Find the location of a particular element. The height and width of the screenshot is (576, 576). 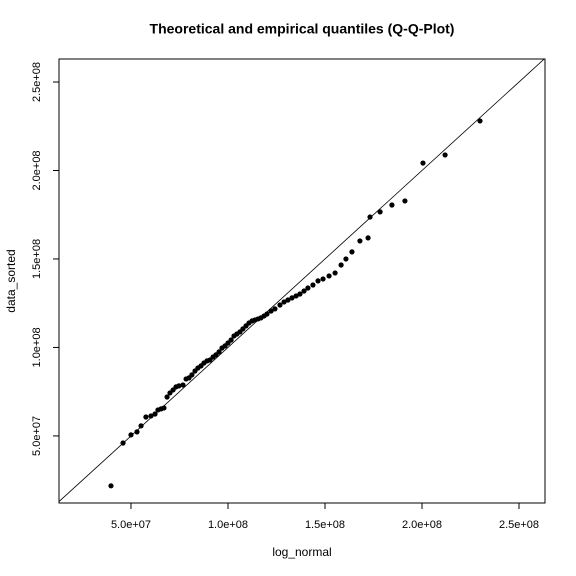

x-tick-label: 5.0e+07 is located at coordinates (131, 525).